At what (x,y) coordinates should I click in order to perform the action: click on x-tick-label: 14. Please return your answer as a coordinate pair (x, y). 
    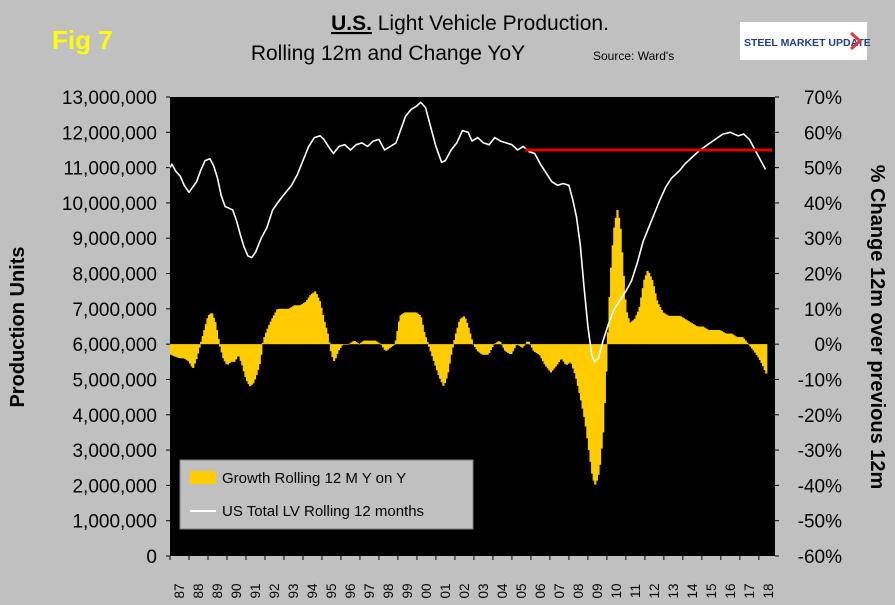
    Looking at the image, I should click on (692, 591).